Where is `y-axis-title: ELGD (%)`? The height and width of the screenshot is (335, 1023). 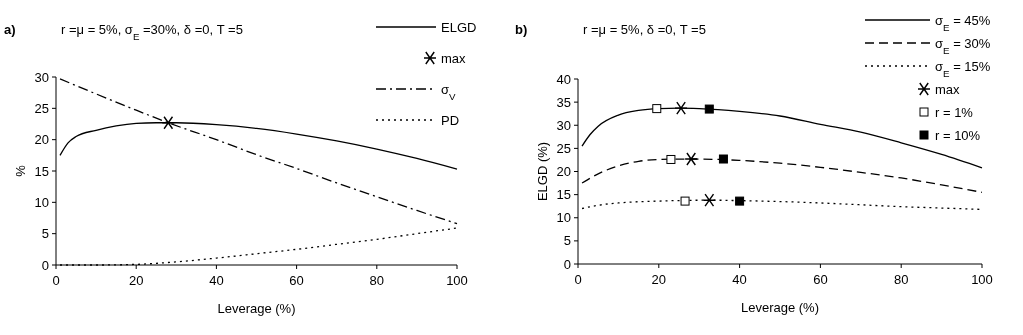
y-axis-title: ELGD (%) is located at coordinates (542, 171).